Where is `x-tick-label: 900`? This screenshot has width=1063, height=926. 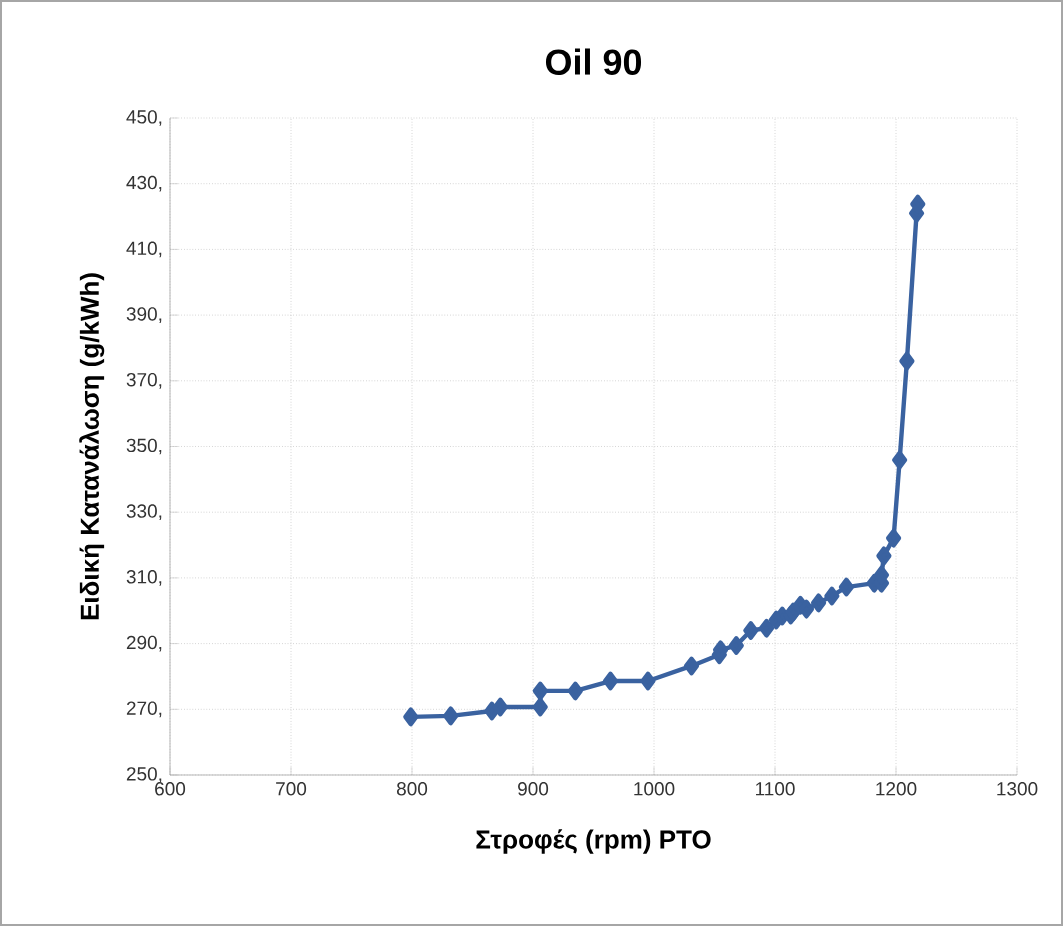
x-tick-label: 900 is located at coordinates (533, 789).